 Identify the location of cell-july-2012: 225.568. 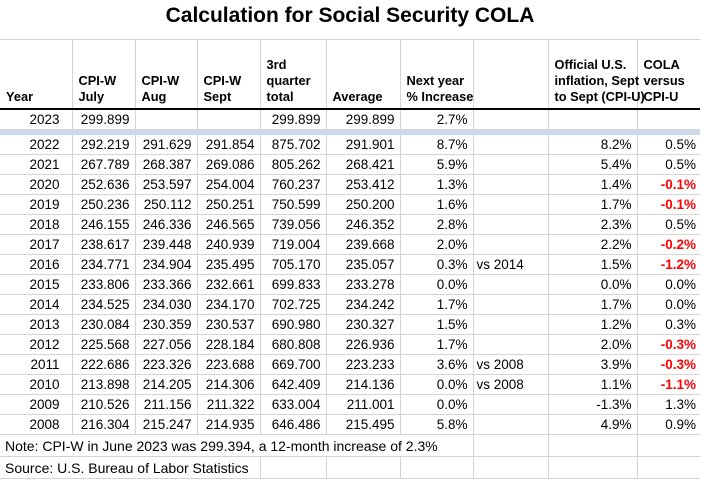
(104, 344).